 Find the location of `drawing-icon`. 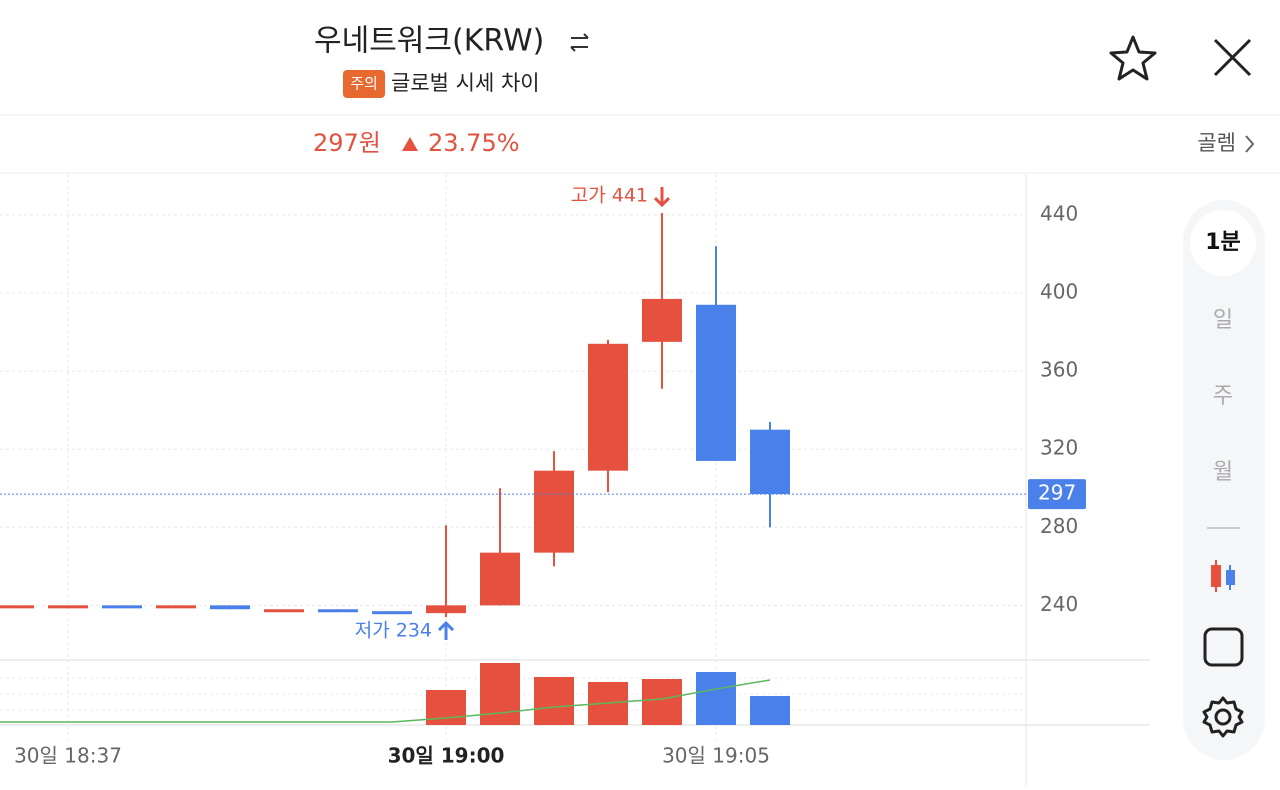

drawing-icon is located at coordinates (1223, 647).